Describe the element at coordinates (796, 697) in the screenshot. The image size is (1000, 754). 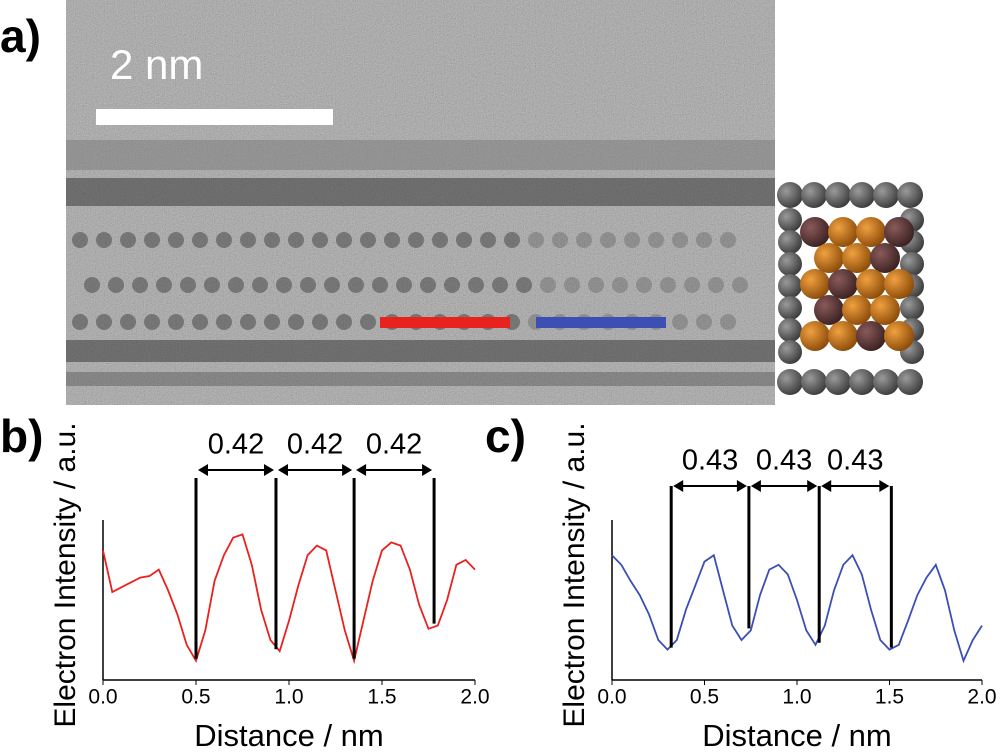
I see `x-tick-label: 1.0` at that location.